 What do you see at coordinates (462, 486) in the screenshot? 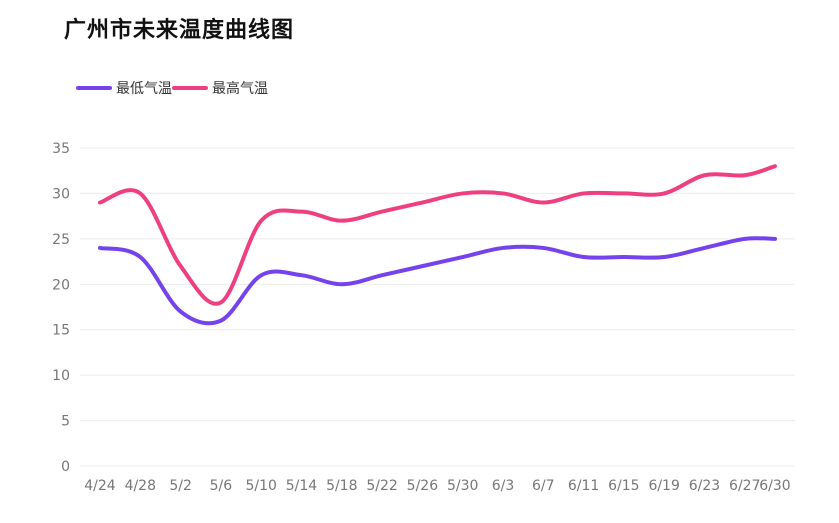
I see `x-tick-label: 5/30` at bounding box center [462, 486].